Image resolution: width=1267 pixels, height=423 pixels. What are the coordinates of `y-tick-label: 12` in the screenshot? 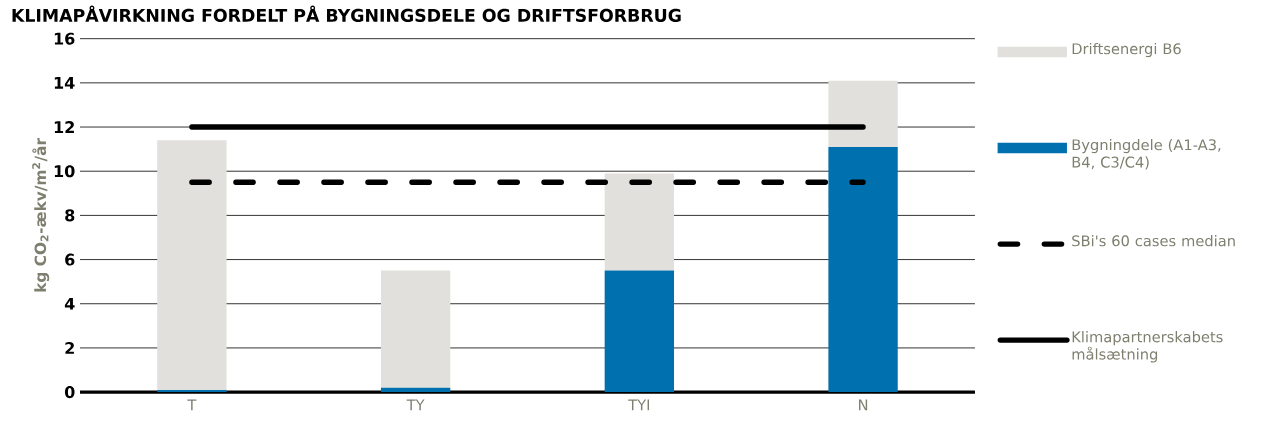 It's located at (64, 127).